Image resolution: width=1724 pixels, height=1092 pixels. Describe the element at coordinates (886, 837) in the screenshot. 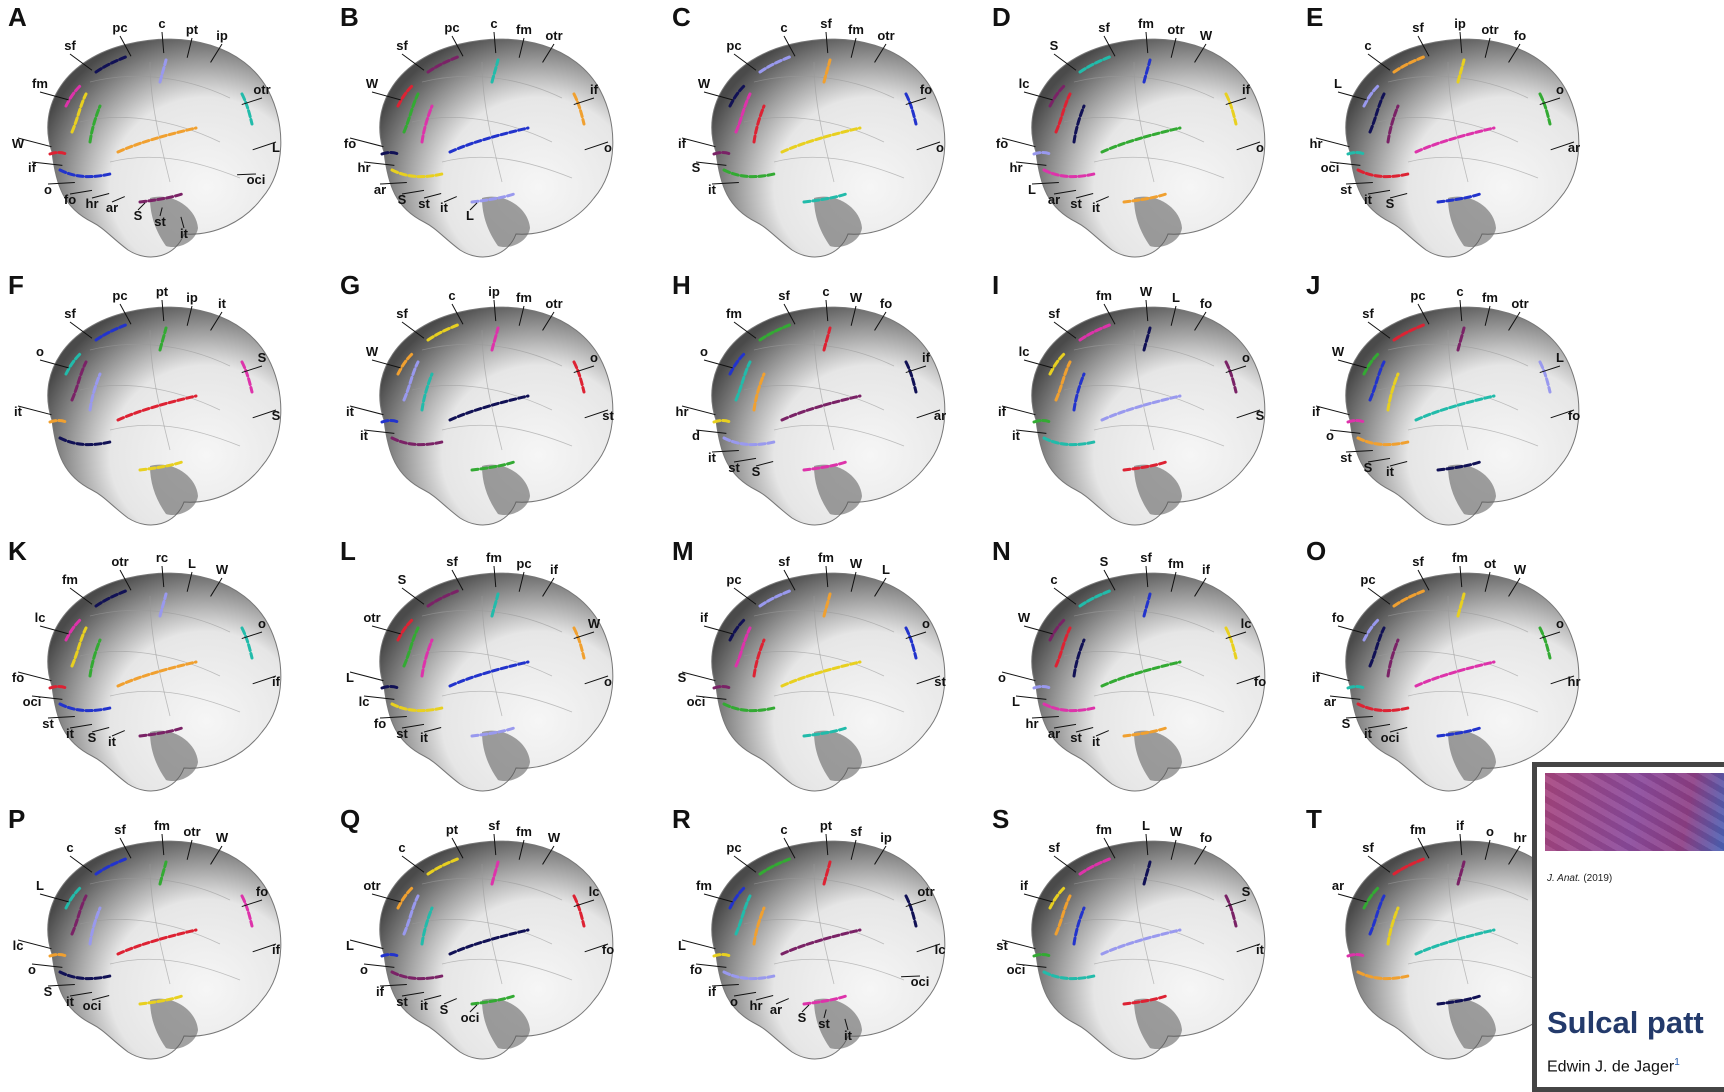

I see `sulcus-label: ip` at that location.